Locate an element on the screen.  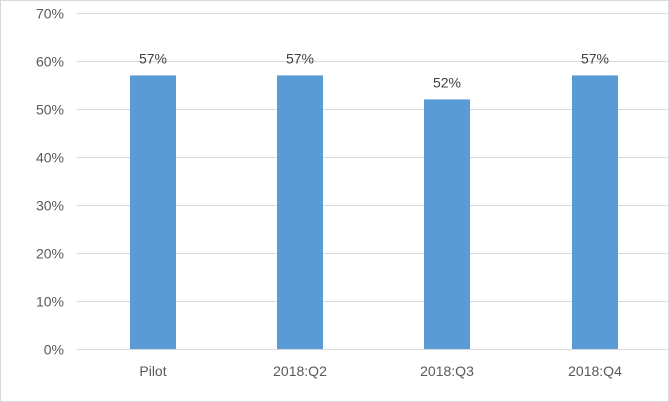
y-tick-label: 0% is located at coordinates (54, 350).